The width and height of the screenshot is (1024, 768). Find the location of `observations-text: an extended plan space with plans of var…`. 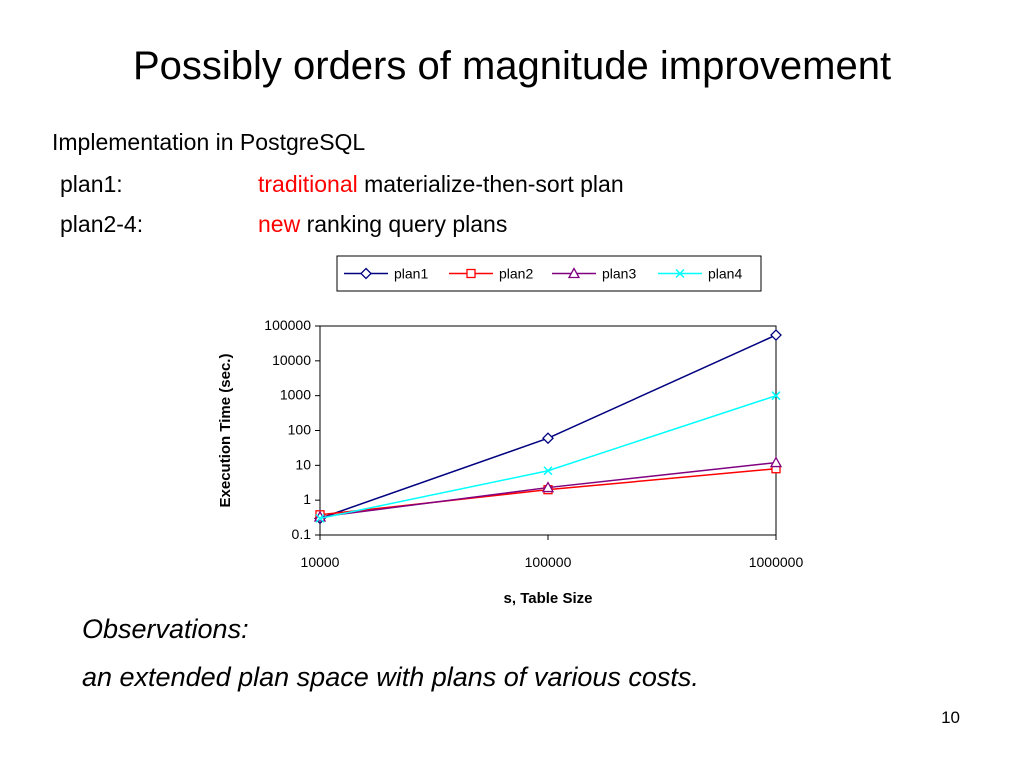

observations-text: an extended plan space with plans of var… is located at coordinates (390, 677).